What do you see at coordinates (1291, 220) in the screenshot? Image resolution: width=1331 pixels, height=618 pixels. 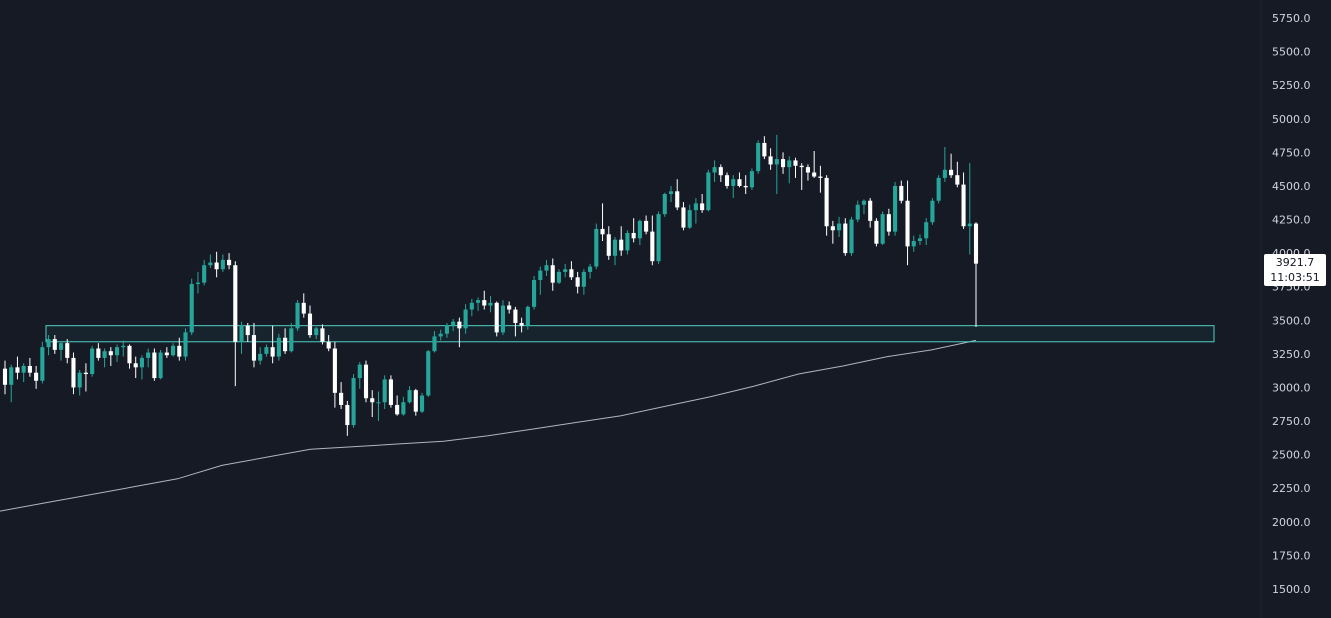 I see `price-axis-tick: 4250.0` at bounding box center [1291, 220].